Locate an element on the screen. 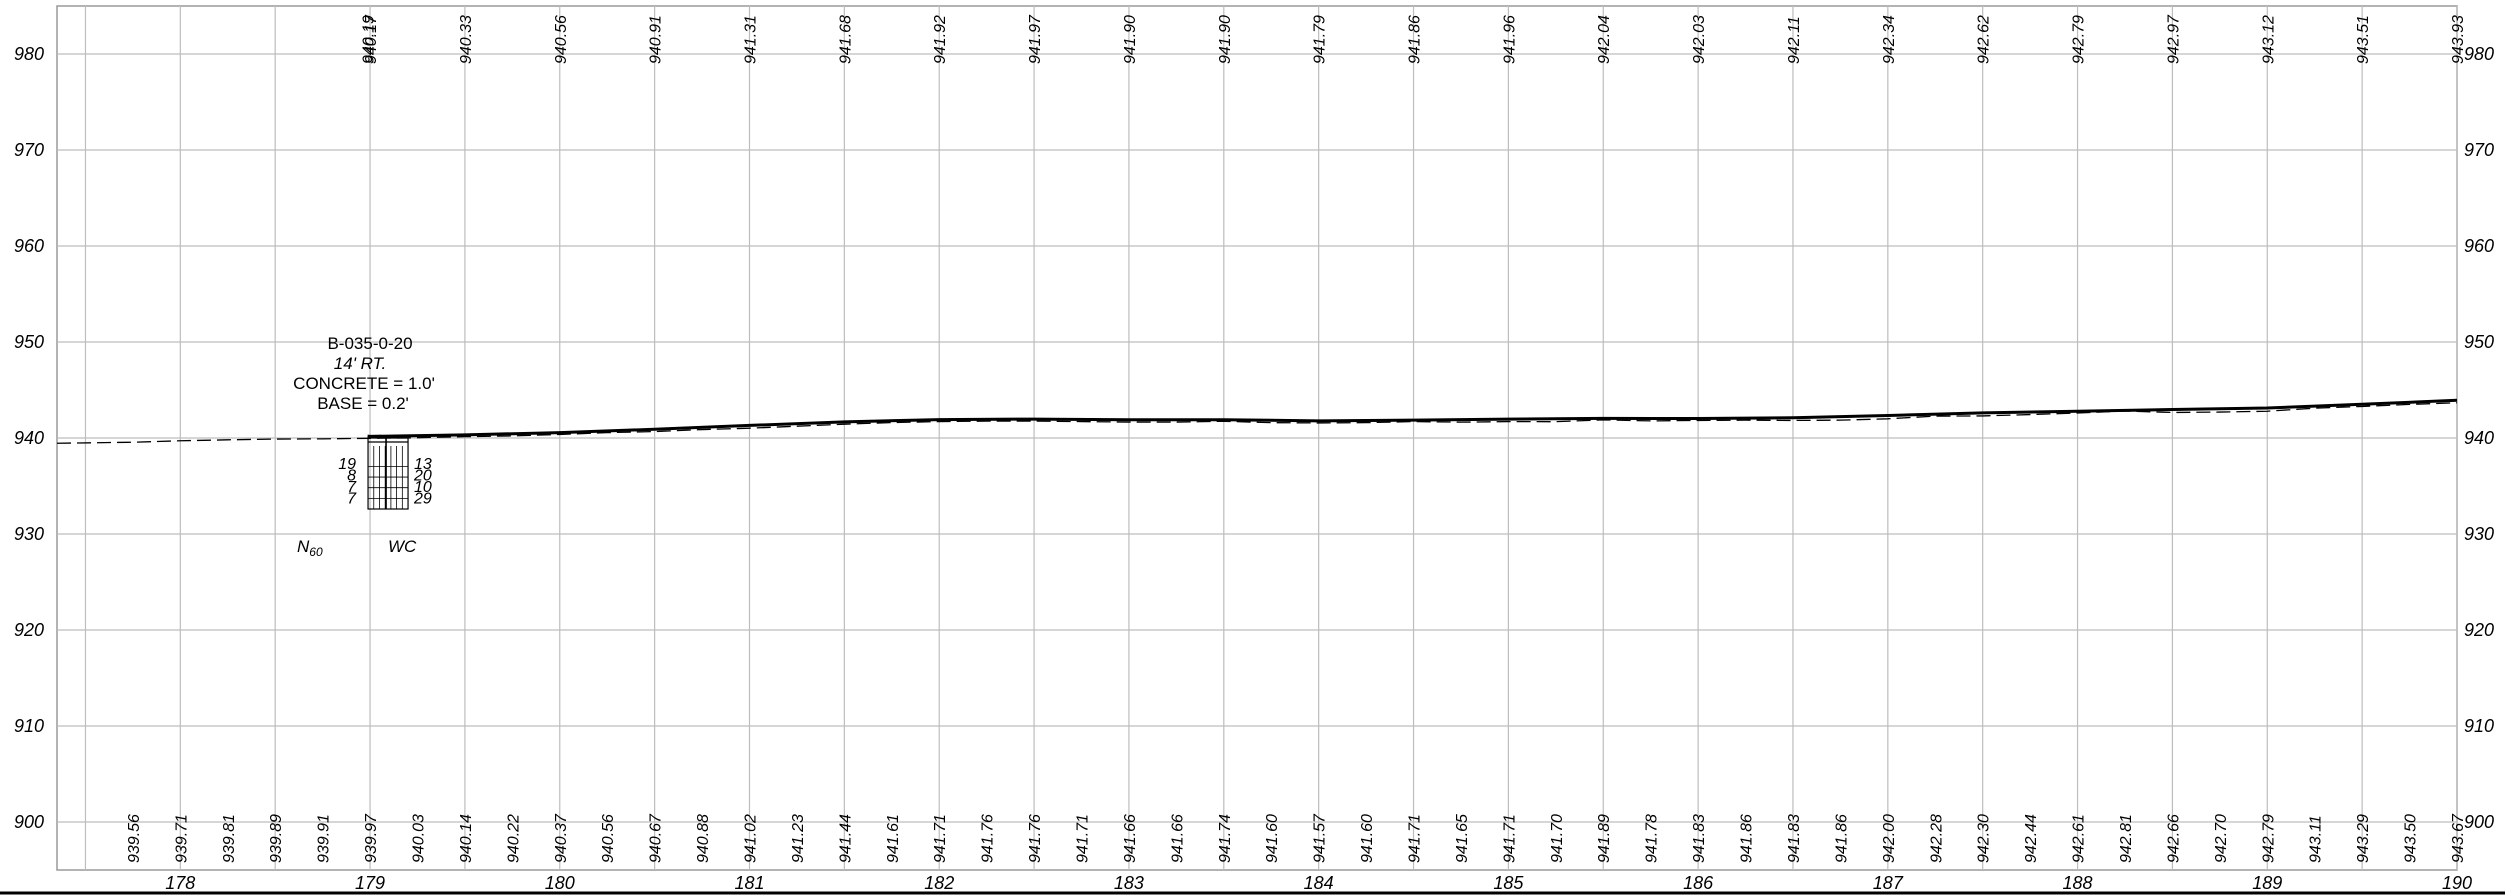 This screenshot has height=896, width=2505. top-elevation-value: 942.97 is located at coordinates (2173, 39).